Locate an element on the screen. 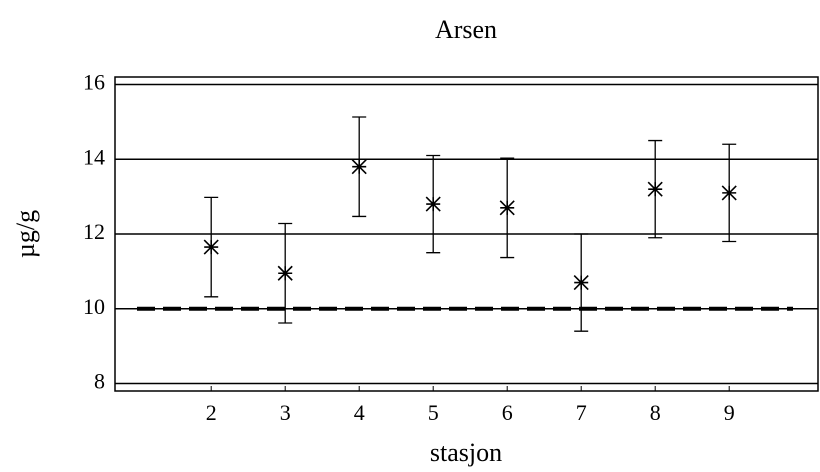 This screenshot has height=472, width=820. x-tick-label: 9 is located at coordinates (729, 412).